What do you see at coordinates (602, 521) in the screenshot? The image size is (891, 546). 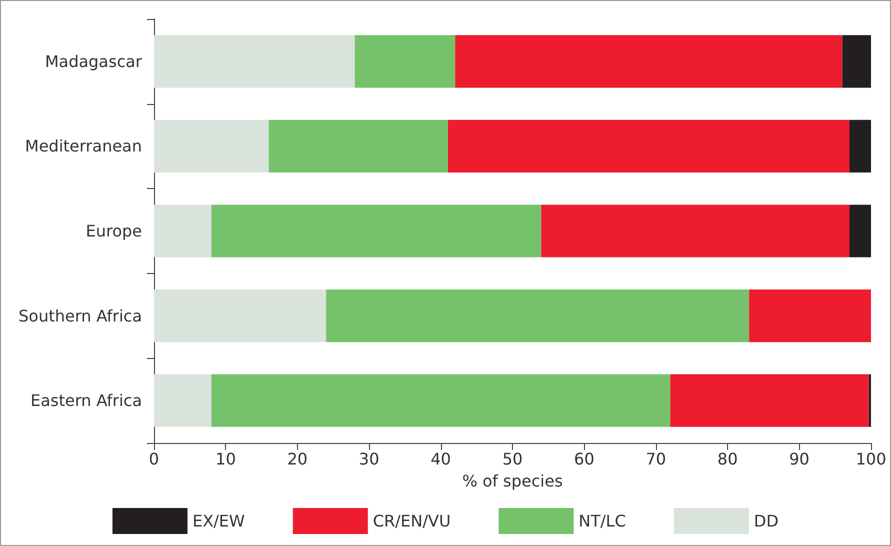 I see `legend-label: NT/LC` at bounding box center [602, 521].